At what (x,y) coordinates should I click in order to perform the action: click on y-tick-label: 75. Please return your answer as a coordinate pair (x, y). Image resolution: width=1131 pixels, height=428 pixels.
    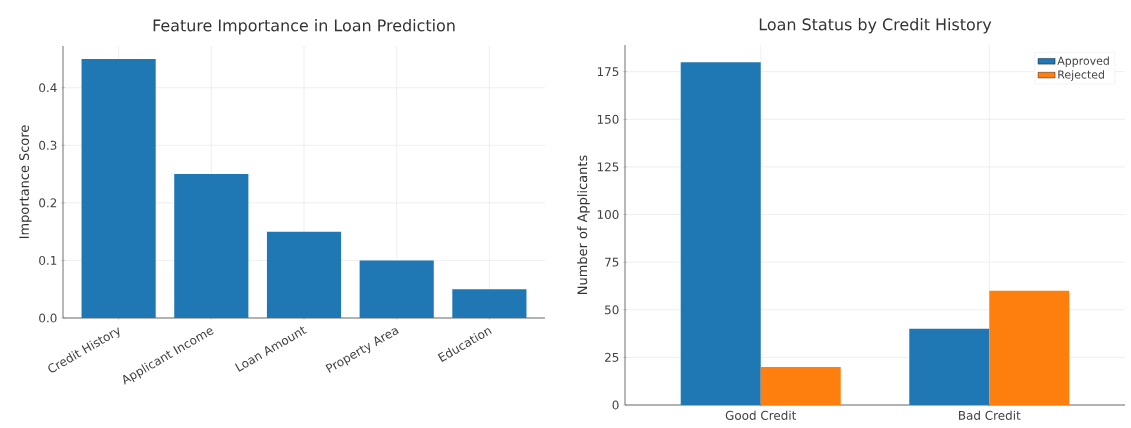
    Looking at the image, I should click on (612, 262).